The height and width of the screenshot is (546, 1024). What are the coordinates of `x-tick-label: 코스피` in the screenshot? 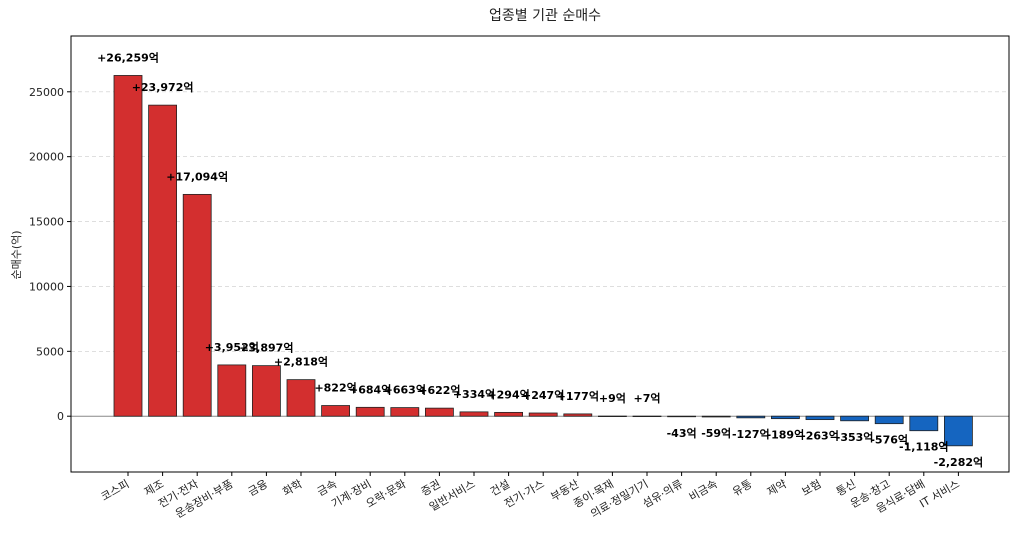 It's located at (115, 490).